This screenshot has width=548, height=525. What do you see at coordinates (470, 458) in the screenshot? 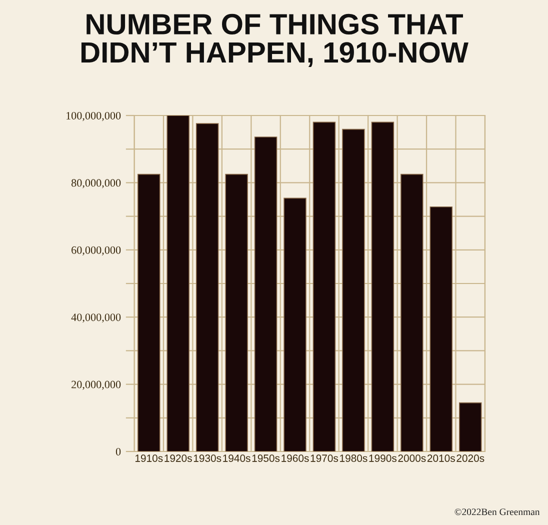
I see `x-tick-label: 2020s` at bounding box center [470, 458].